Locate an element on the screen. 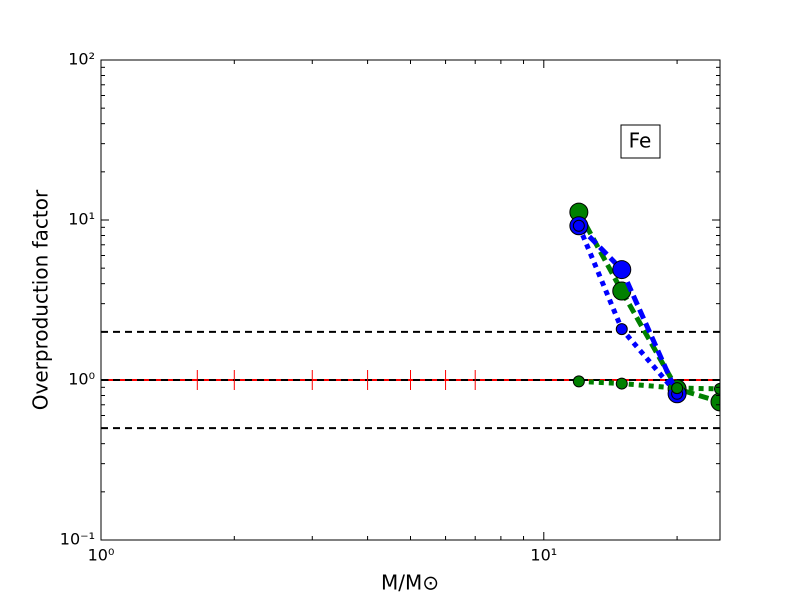 The width and height of the screenshot is (800, 600). annotation: Fe is located at coordinates (640, 141).